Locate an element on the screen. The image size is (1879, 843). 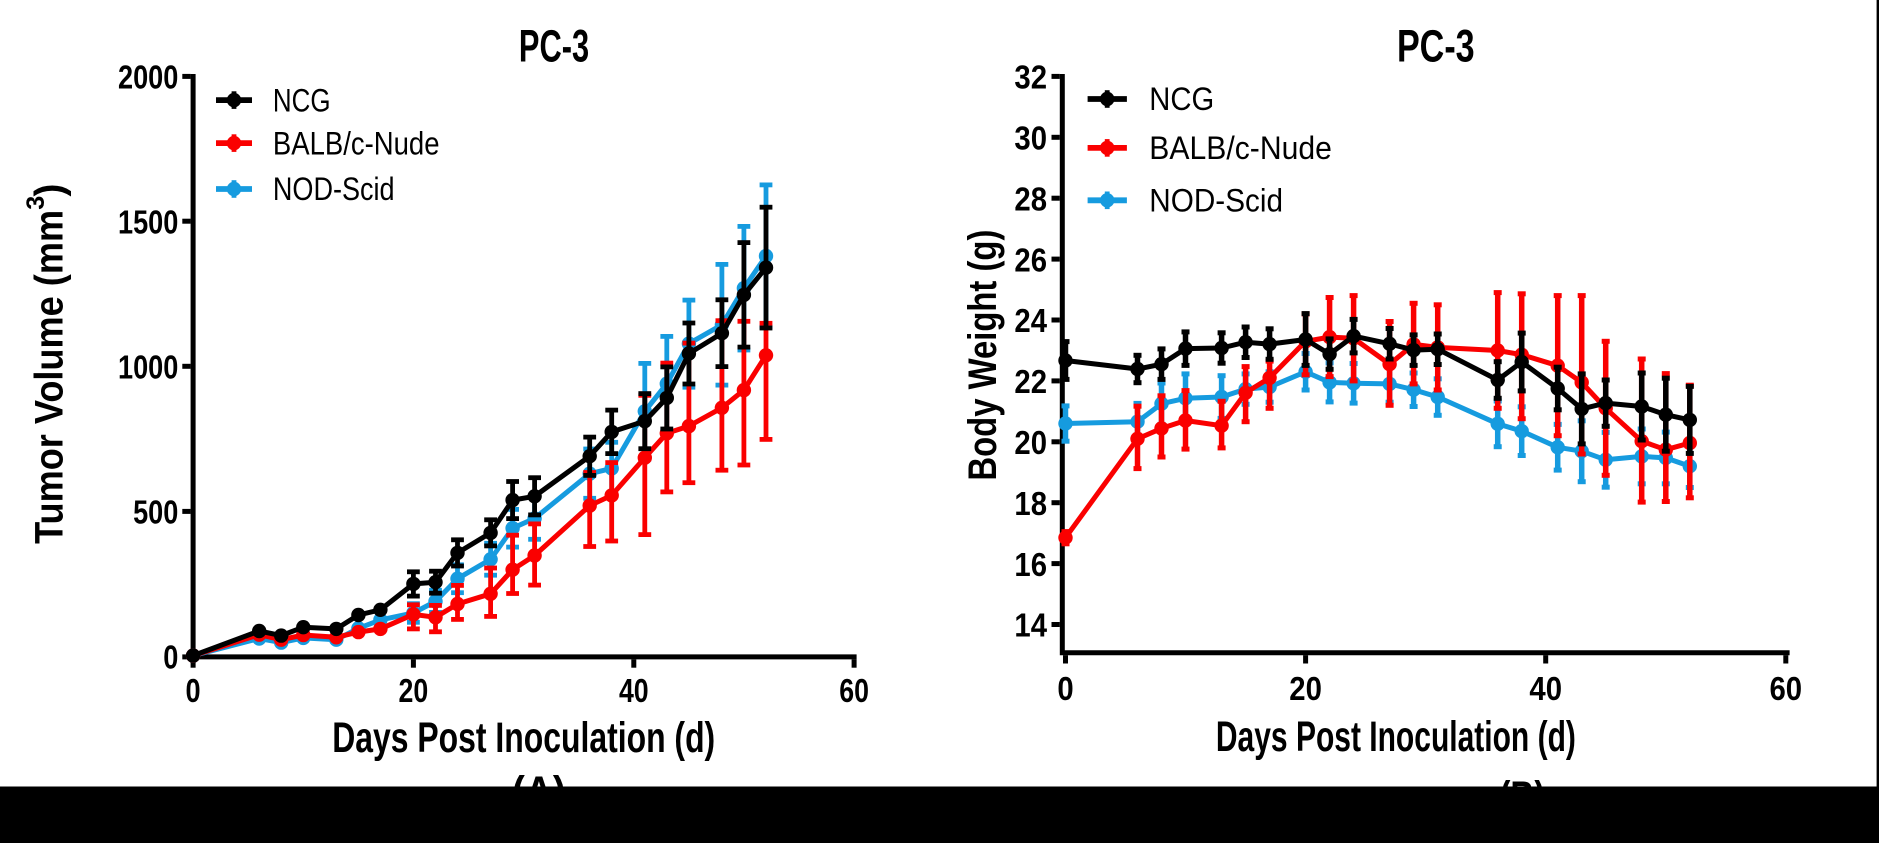
svg-text: 3 is located at coordinates (36, 203).